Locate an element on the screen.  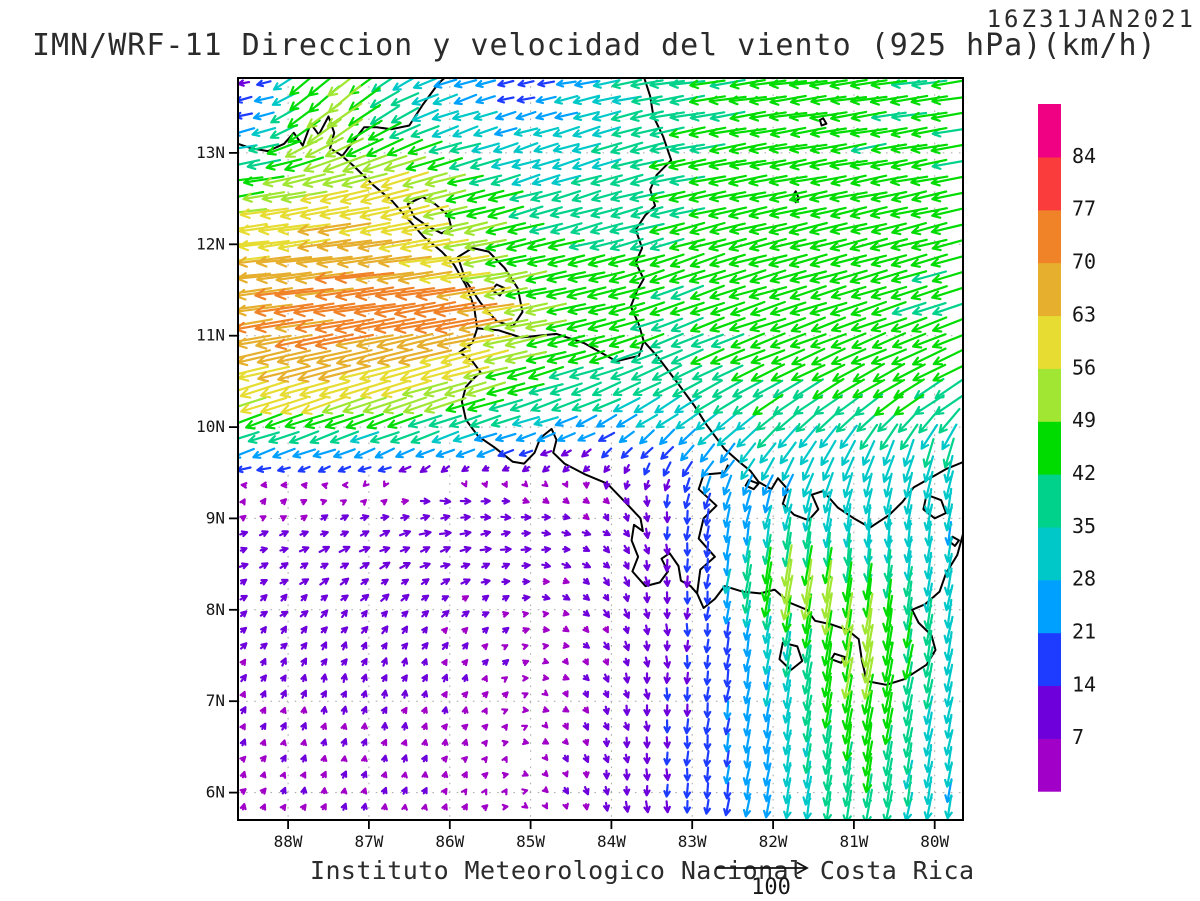
reference-arrow: 100 is located at coordinates (762, 880).